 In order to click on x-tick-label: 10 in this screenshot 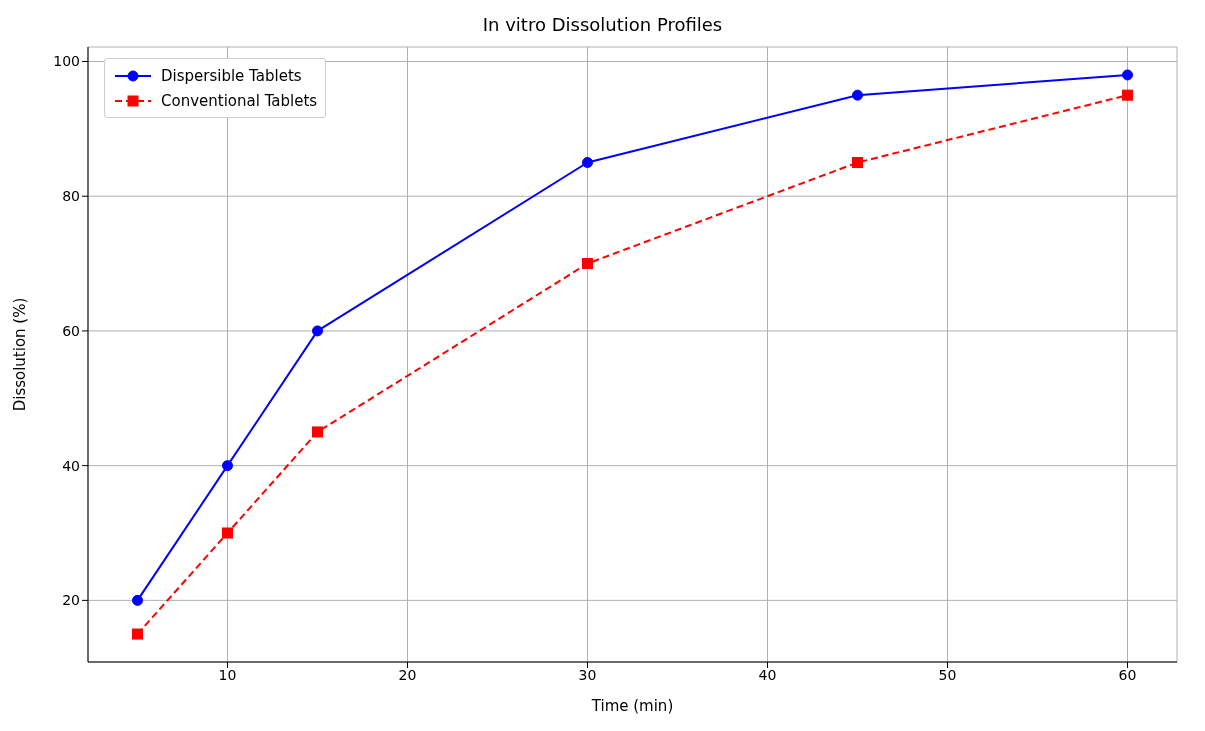, I will do `click(227, 674)`.